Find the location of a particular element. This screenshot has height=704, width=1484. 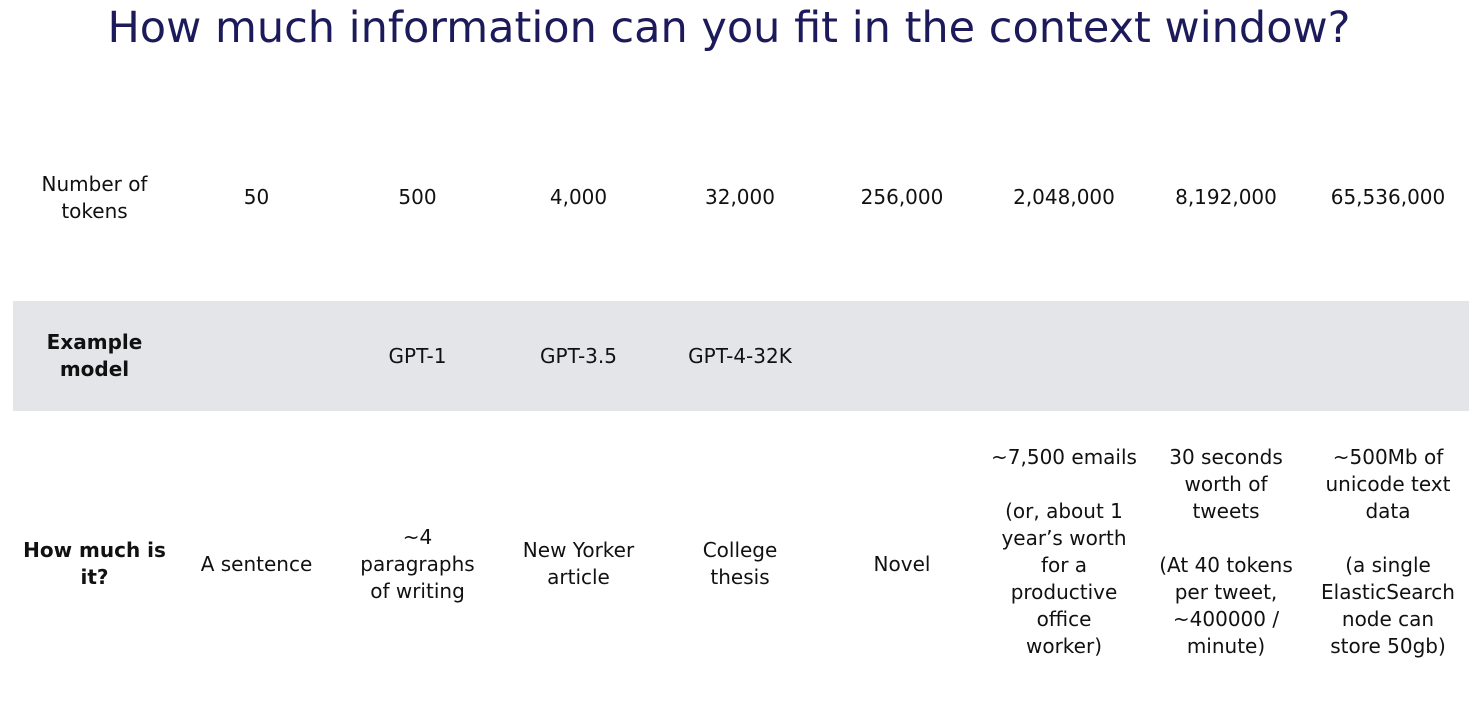

amount-cell: New Yorker article is located at coordinates (578, 563).